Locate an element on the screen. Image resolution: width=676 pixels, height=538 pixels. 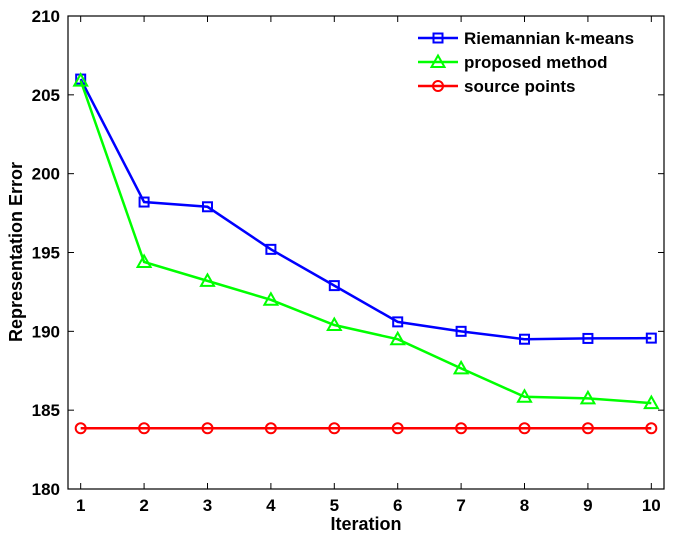
legend-label: proposed method is located at coordinates (536, 62).